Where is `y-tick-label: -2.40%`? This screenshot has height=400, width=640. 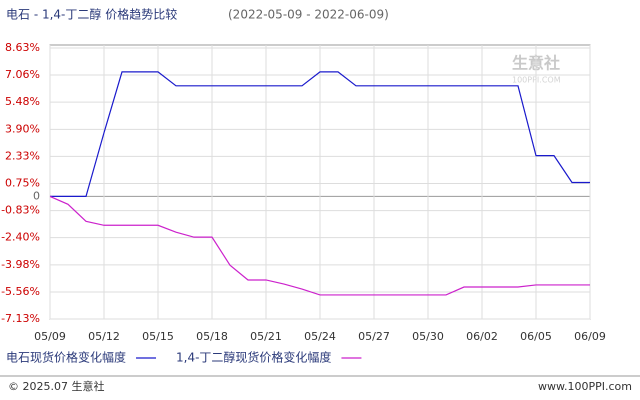
y-tick-label: -2.40% is located at coordinates (20, 237).